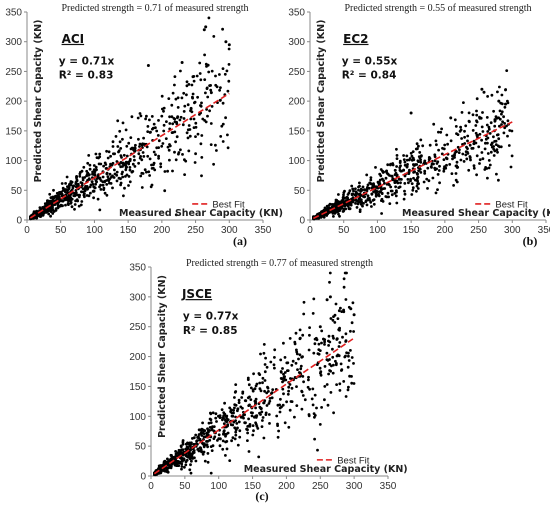 The height and width of the screenshot is (509, 550). I want to click on x-tick-label: 300, so click(229, 230).